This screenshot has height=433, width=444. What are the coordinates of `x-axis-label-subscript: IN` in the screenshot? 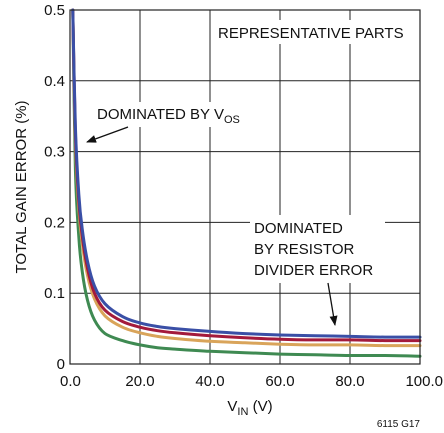 It's located at (242, 412).